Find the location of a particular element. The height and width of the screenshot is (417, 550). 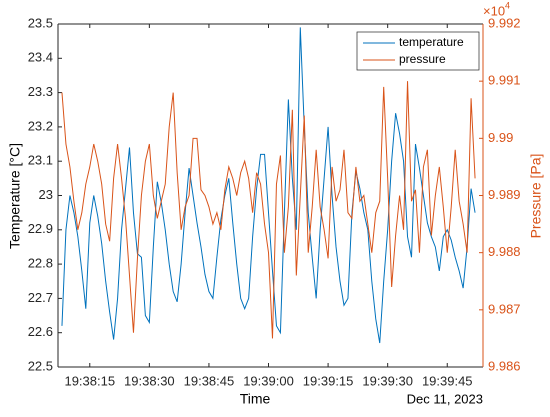

y-tick-label: 23 is located at coordinates (46, 194).